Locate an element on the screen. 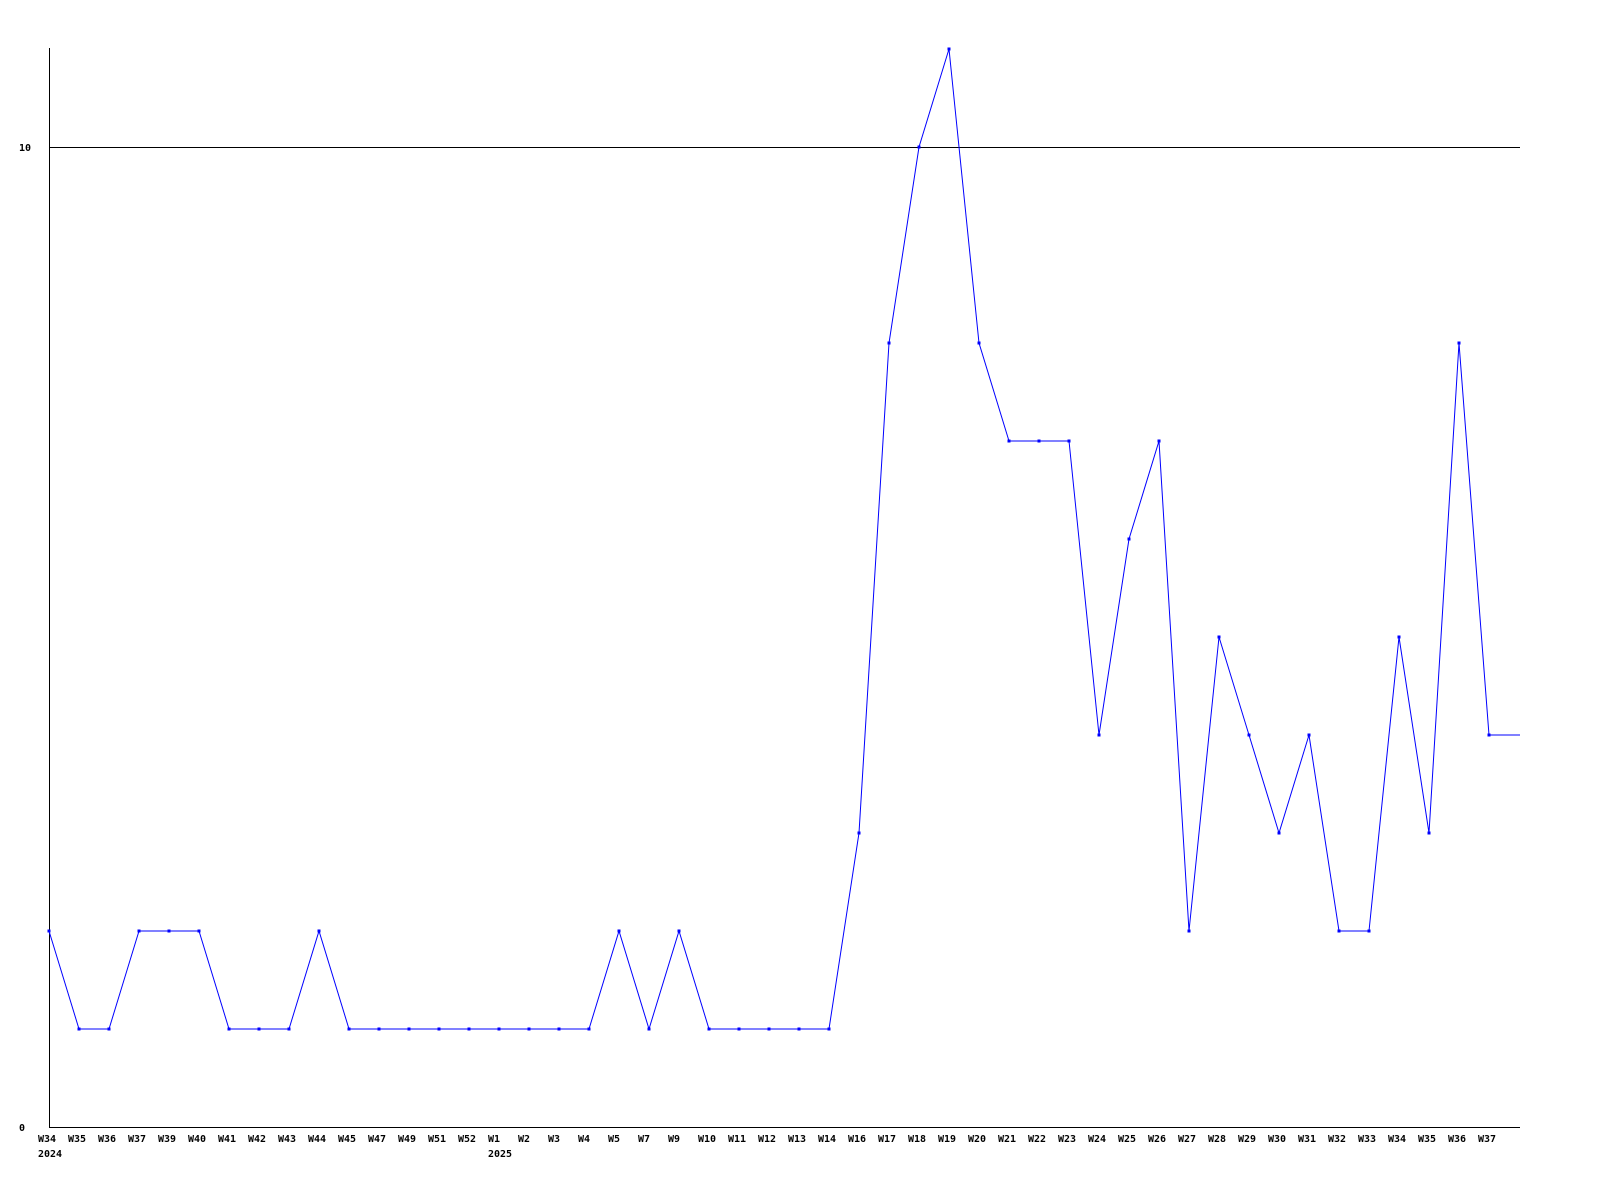 This screenshot has height=1200, width=1600. x-tick-label: W9 is located at coordinates (674, 1139).